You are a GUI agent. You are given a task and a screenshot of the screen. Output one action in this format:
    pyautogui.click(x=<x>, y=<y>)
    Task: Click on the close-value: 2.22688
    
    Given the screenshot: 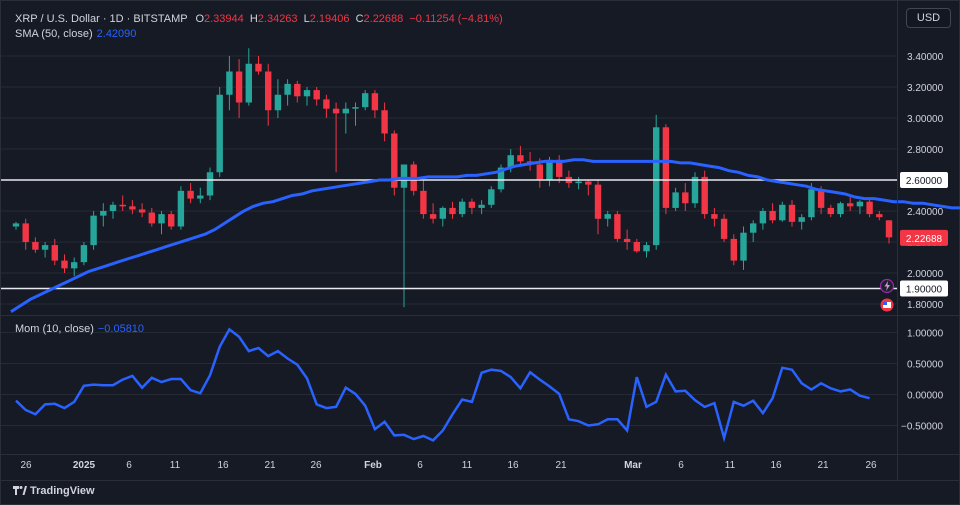 What is the action you would take?
    pyautogui.click(x=383, y=19)
    